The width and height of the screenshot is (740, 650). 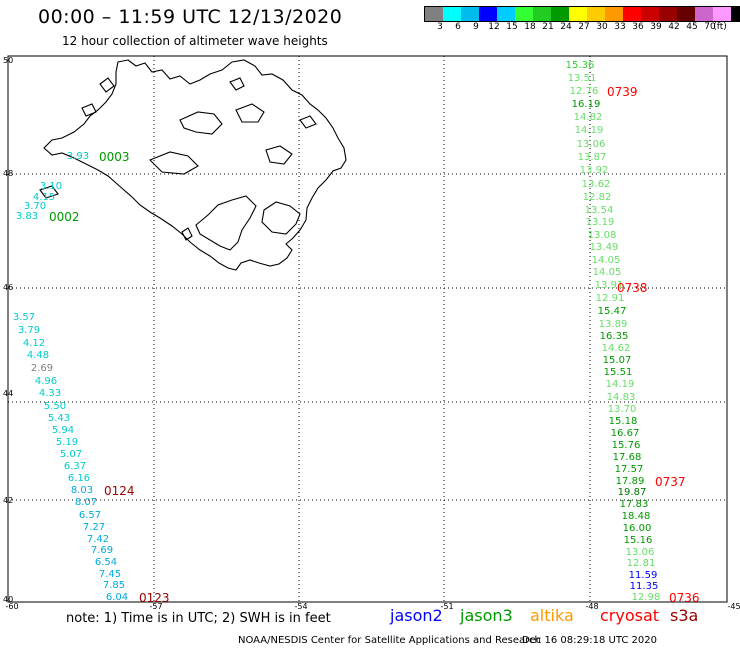 I want to click on wave-height-value: 17.57, so click(x=629, y=469).